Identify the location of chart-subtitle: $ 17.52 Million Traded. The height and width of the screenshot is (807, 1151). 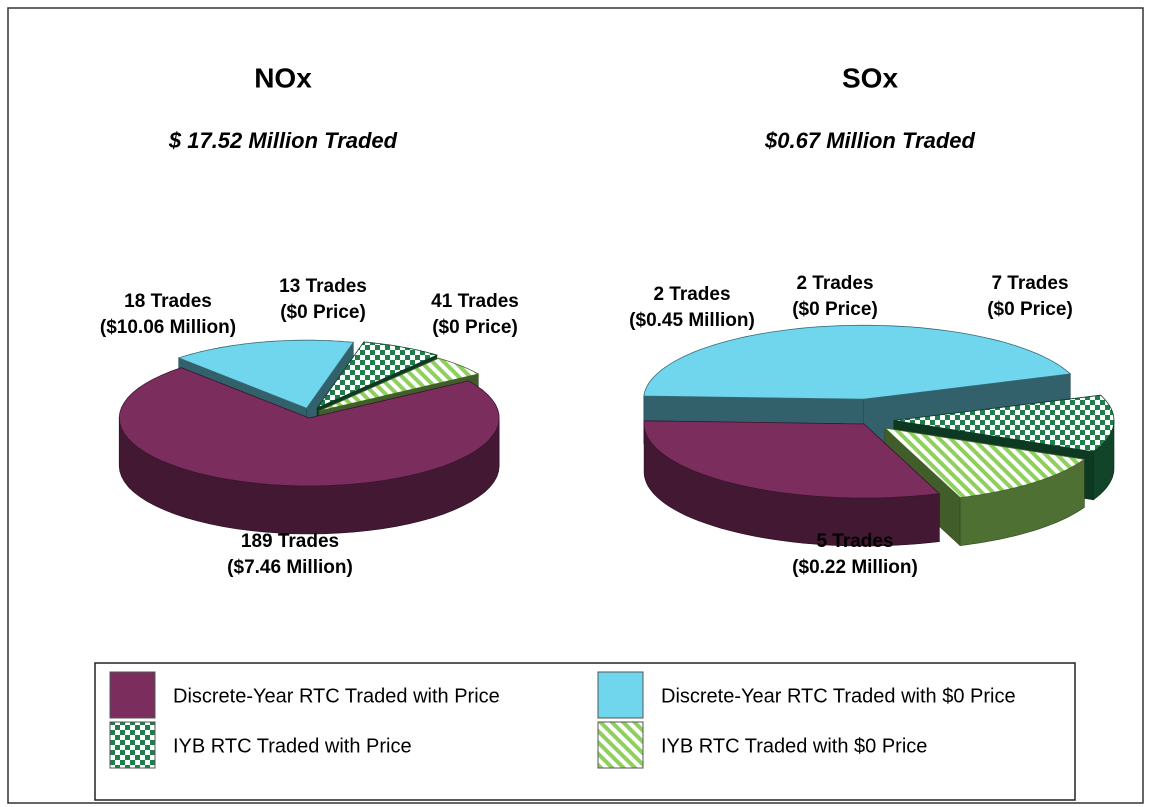
(283, 140).